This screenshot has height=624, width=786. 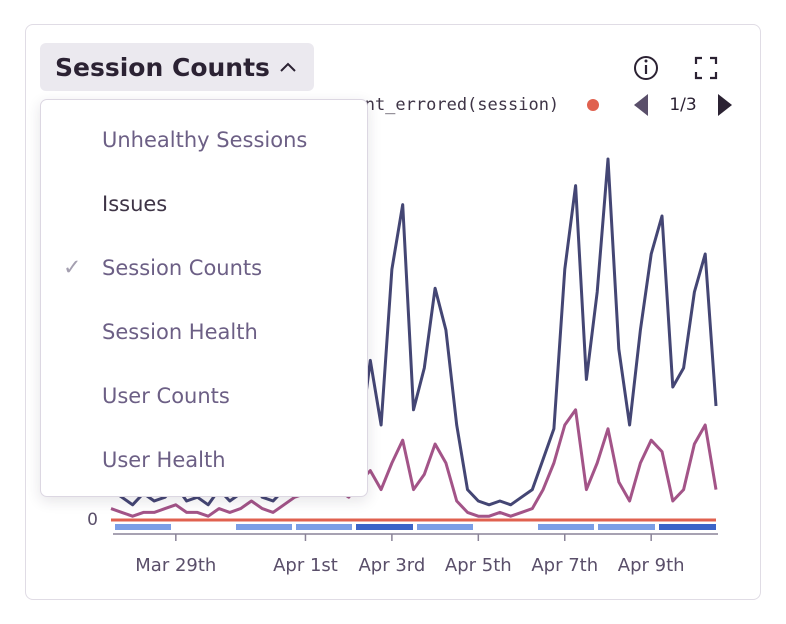 What do you see at coordinates (182, 268) in the screenshot?
I see `menu-item: Session Counts` at bounding box center [182, 268].